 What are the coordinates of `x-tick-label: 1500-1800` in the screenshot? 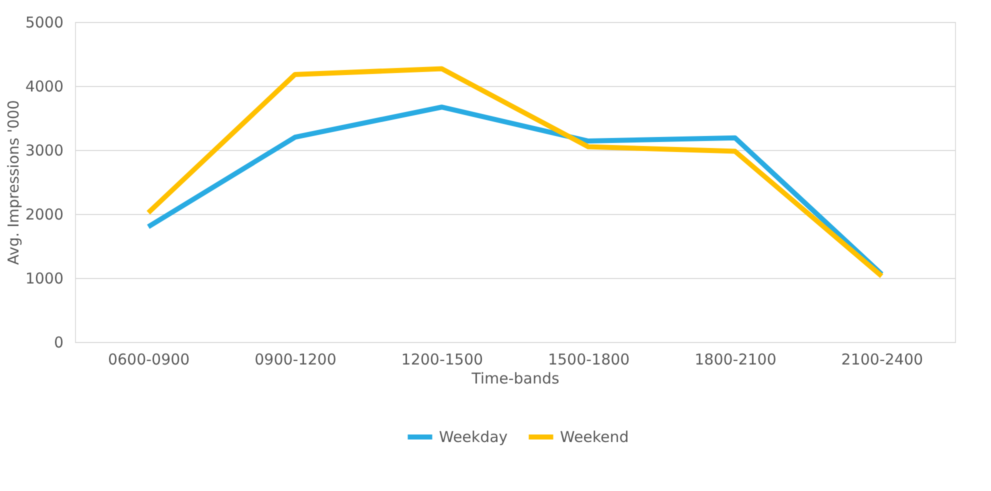 It's located at (589, 359).